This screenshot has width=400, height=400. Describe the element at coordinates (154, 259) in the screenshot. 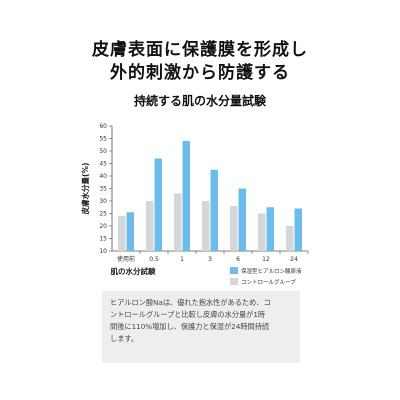

I see `x-tick-label: 0.5` at that location.